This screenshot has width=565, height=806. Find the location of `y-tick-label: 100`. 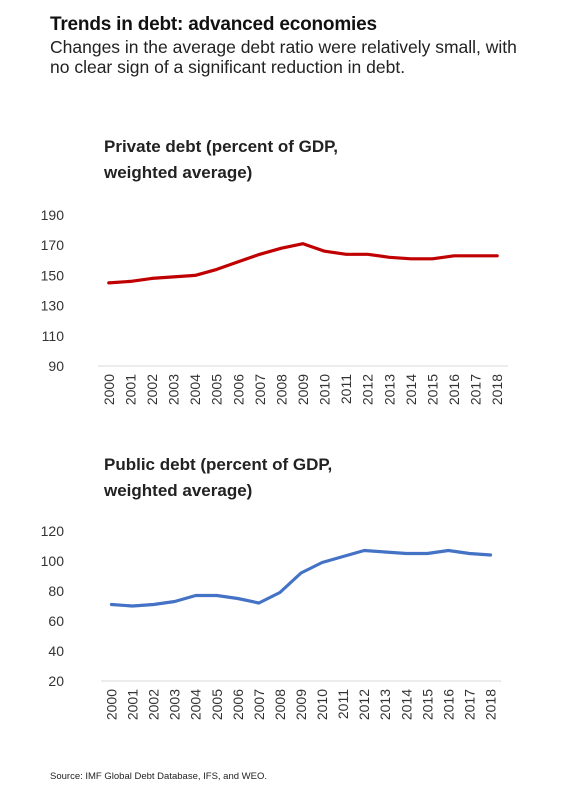

y-tick-label: 100 is located at coordinates (53, 561).